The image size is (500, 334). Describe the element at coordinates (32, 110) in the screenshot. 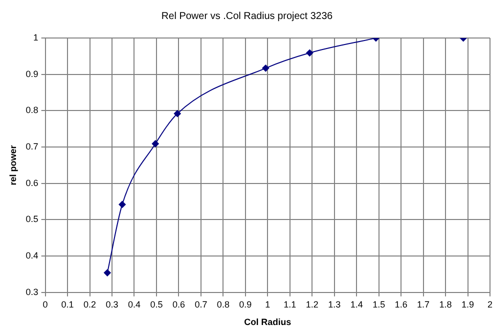

I see `y-tick-label: 0.8` at that location.